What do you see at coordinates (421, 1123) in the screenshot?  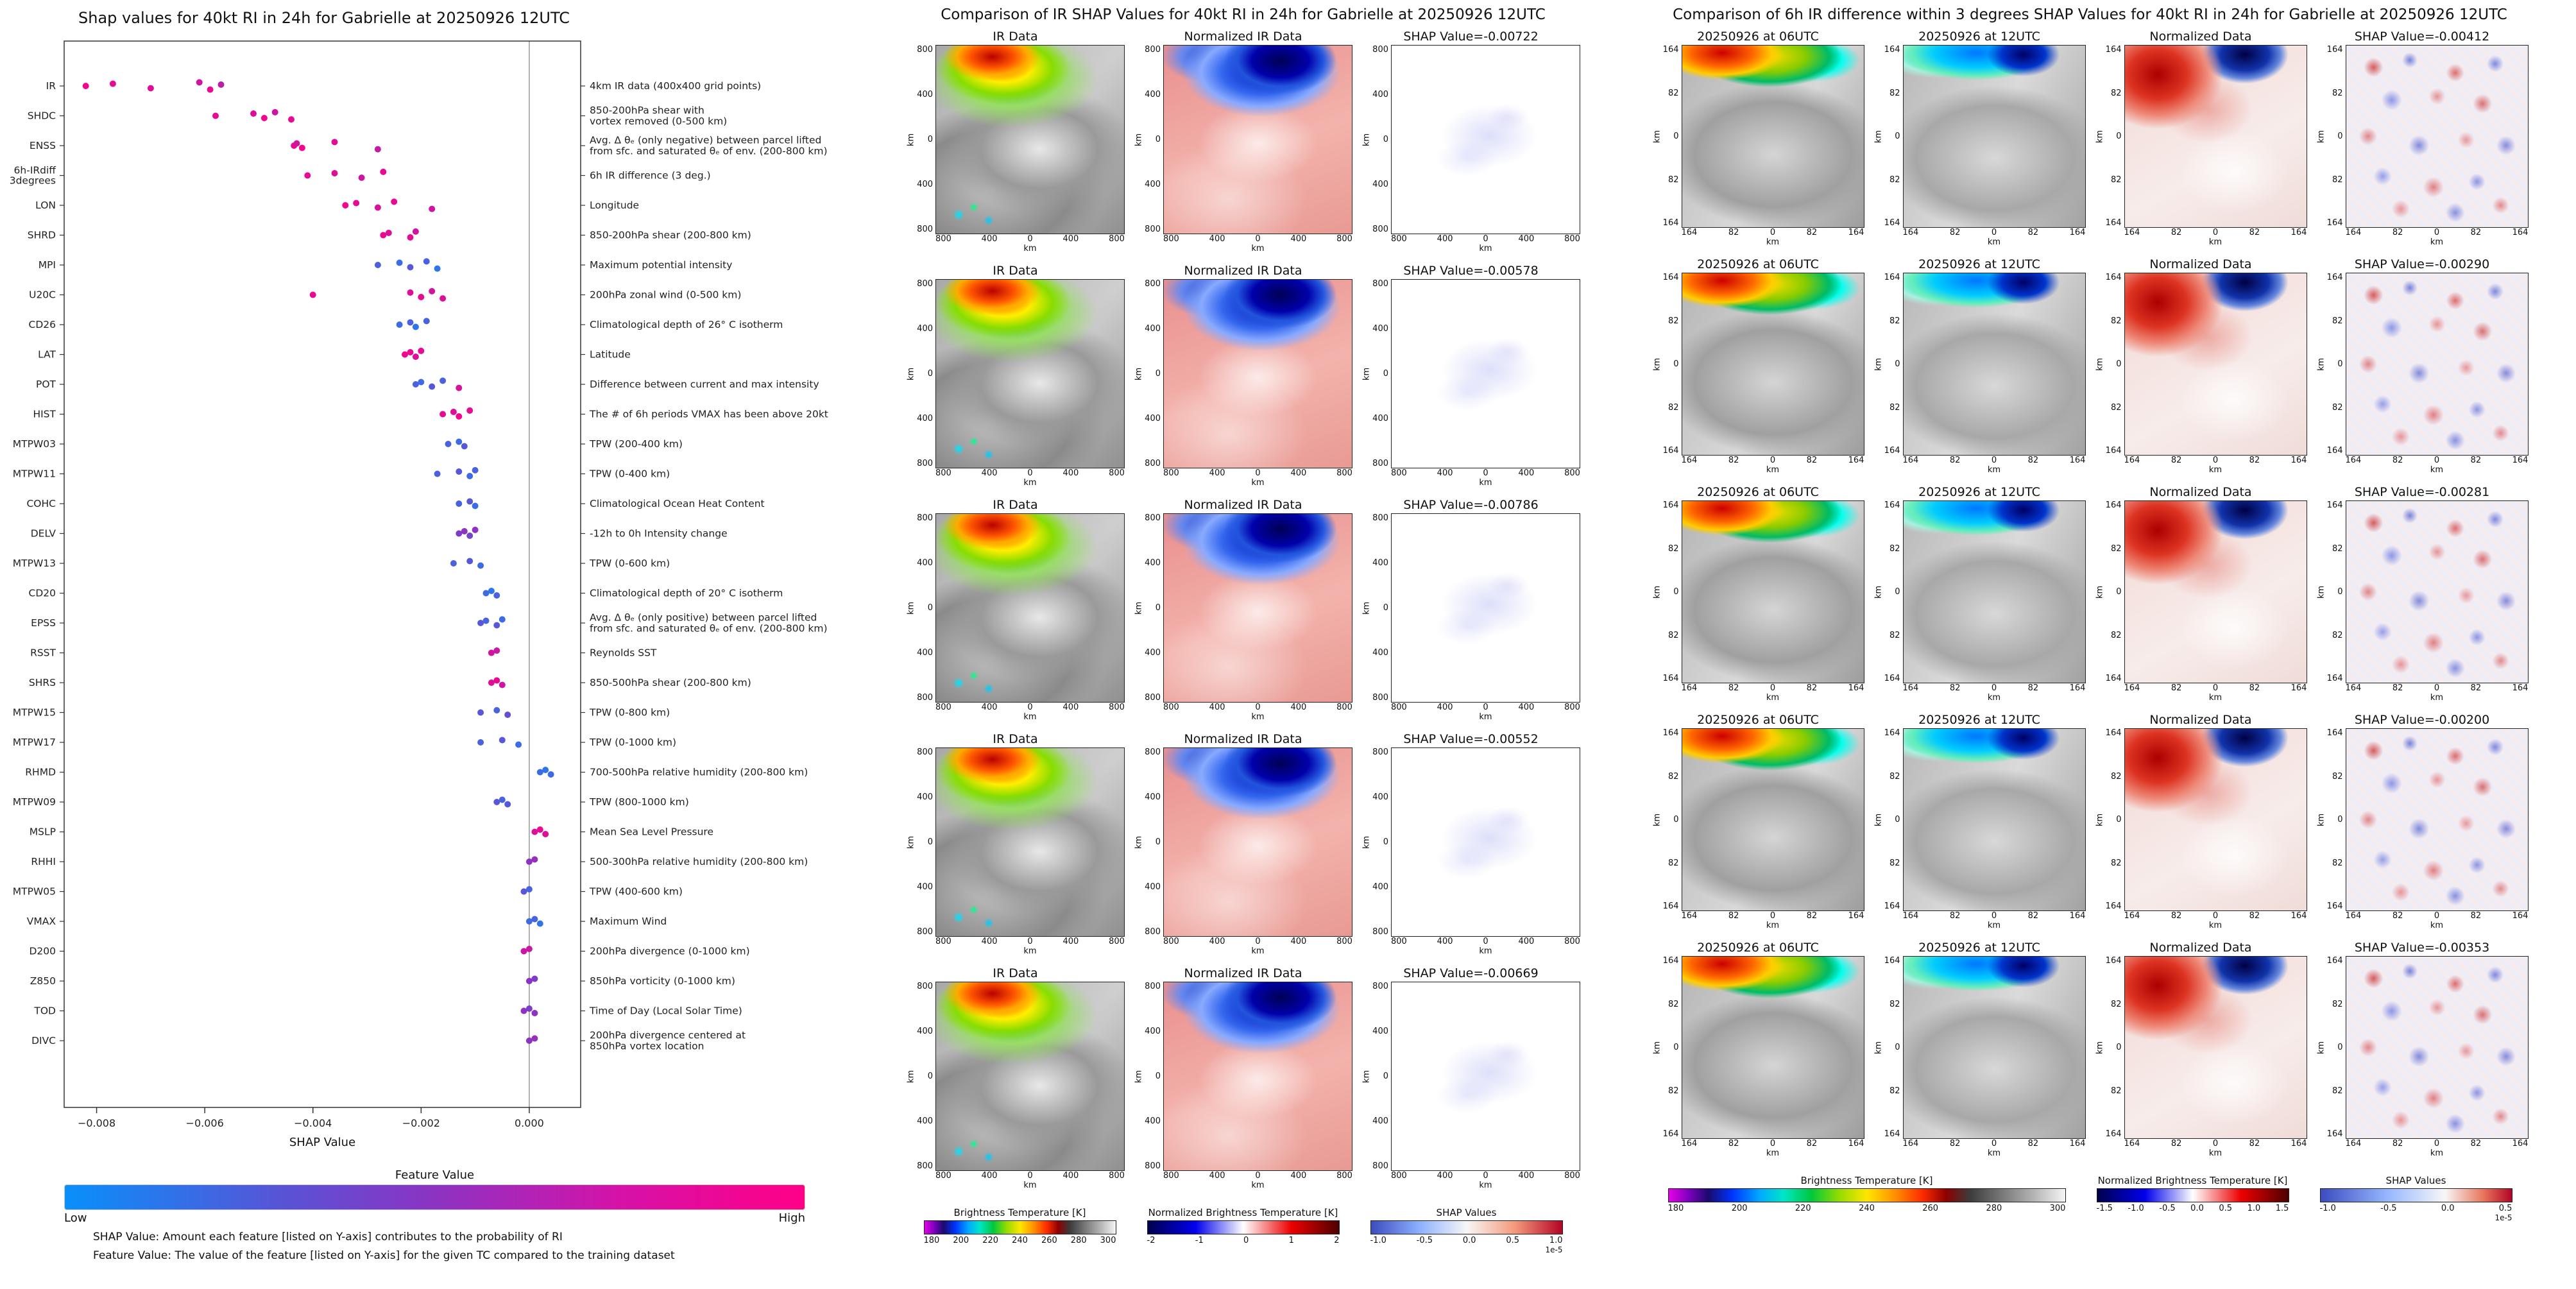 I see `svg-text: −0.002` at bounding box center [421, 1123].